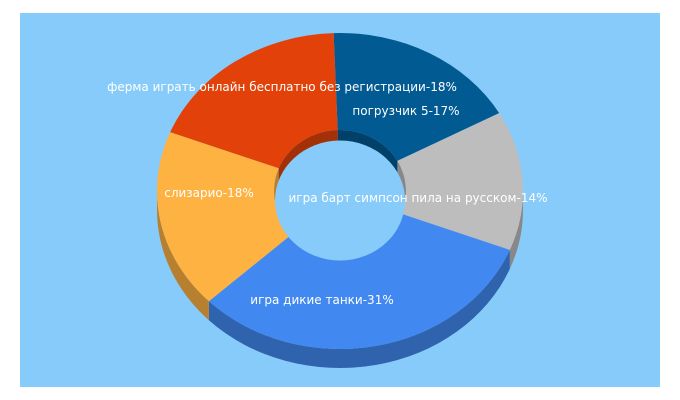 Image resolution: width=680 pixels, height=400 pixels. I want to click on donut-hole, so click(340, 200).